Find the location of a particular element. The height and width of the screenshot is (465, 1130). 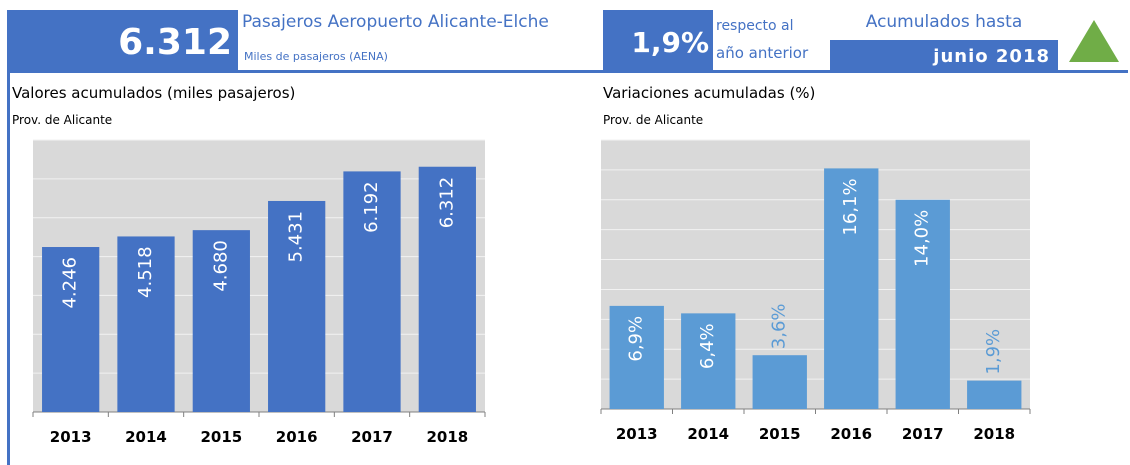

data-label: 4.246 is located at coordinates (70, 283).